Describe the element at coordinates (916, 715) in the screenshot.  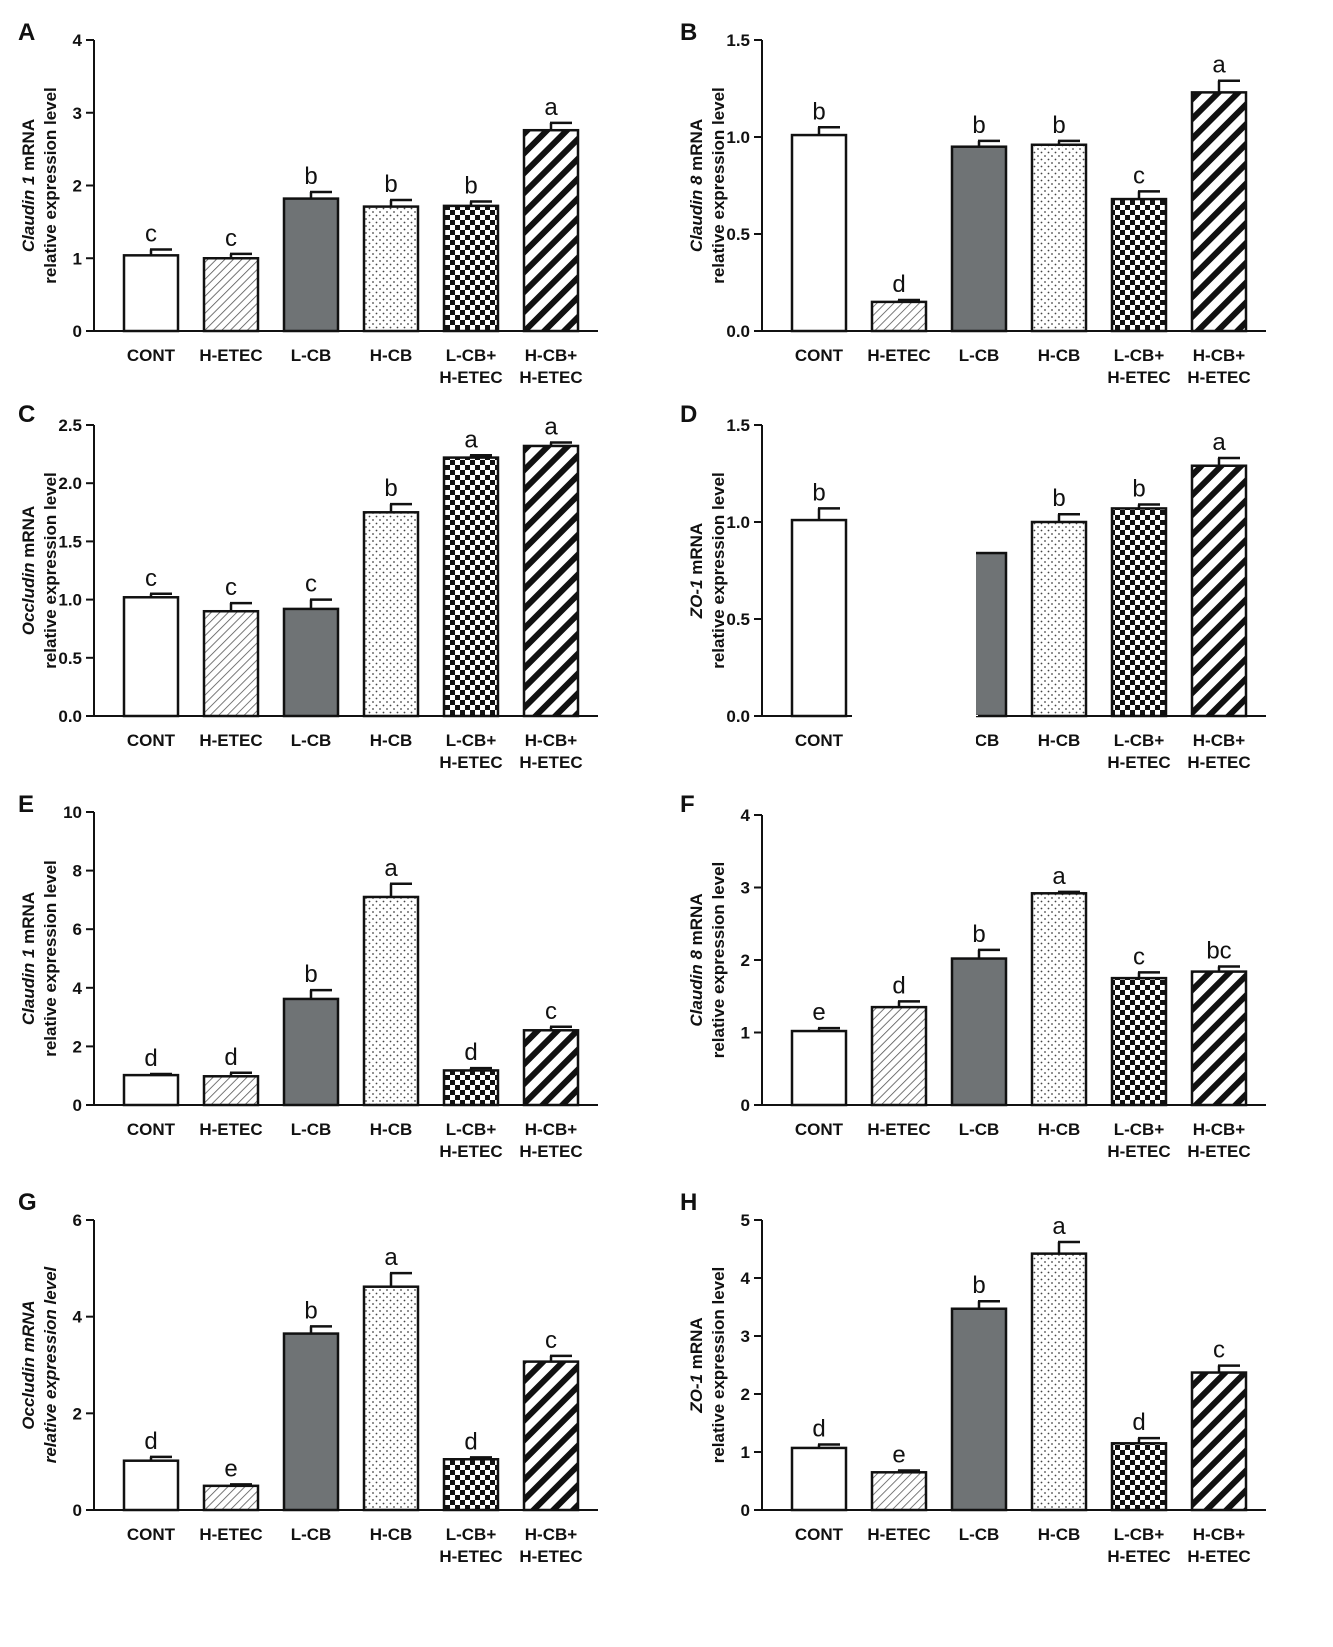
I see `blank-axis-gap` at that location.